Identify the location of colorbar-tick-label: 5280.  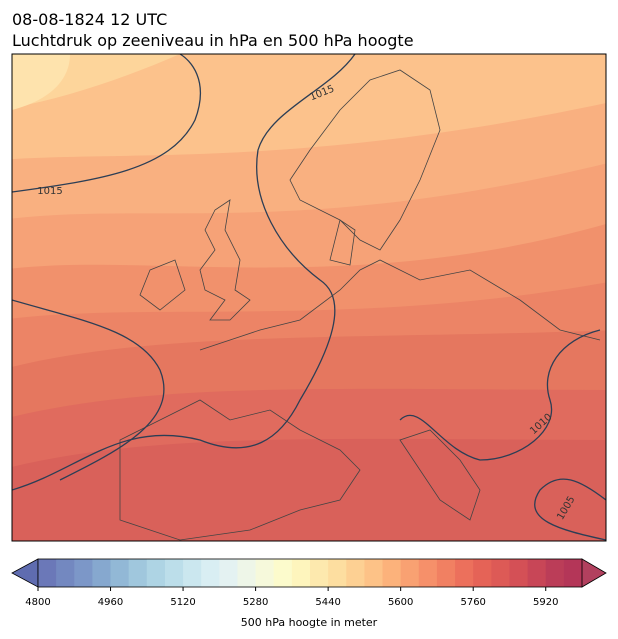
(255, 602).